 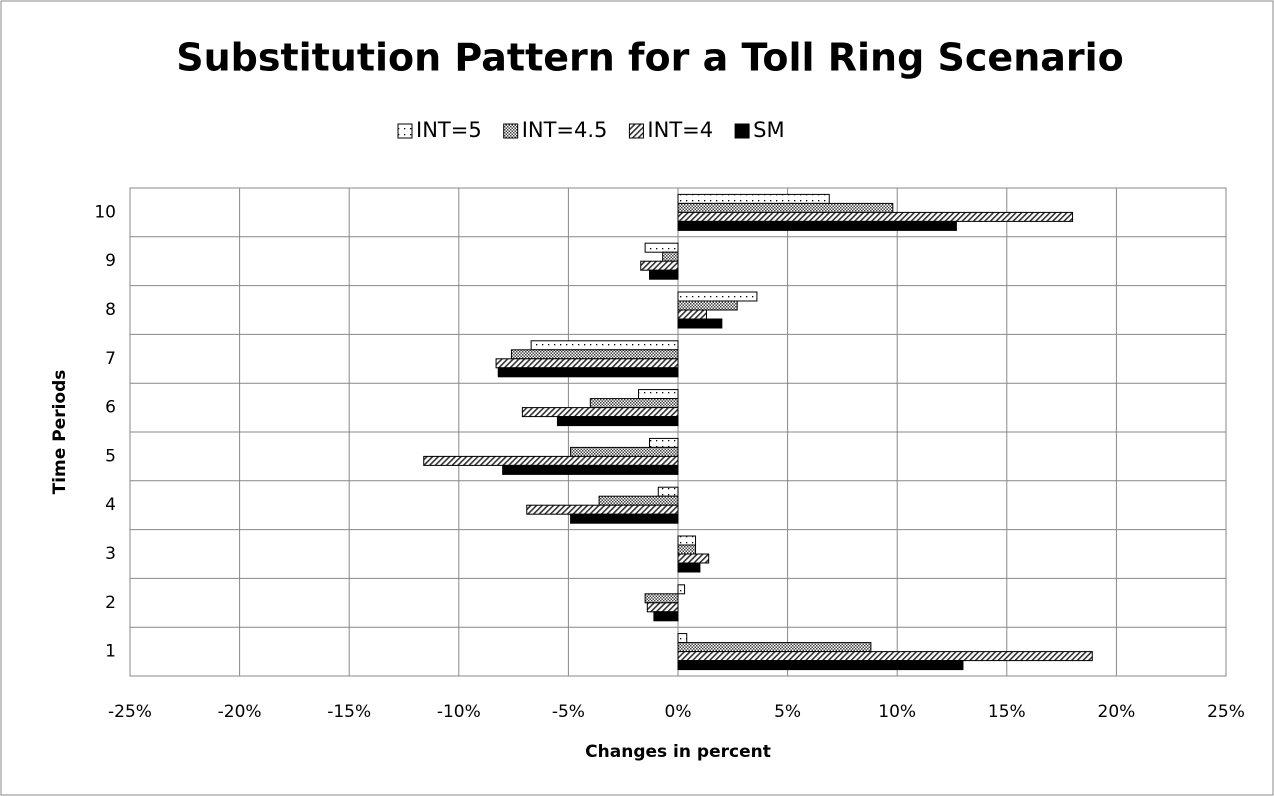 I want to click on y-tick-label: 6, so click(x=110, y=408).